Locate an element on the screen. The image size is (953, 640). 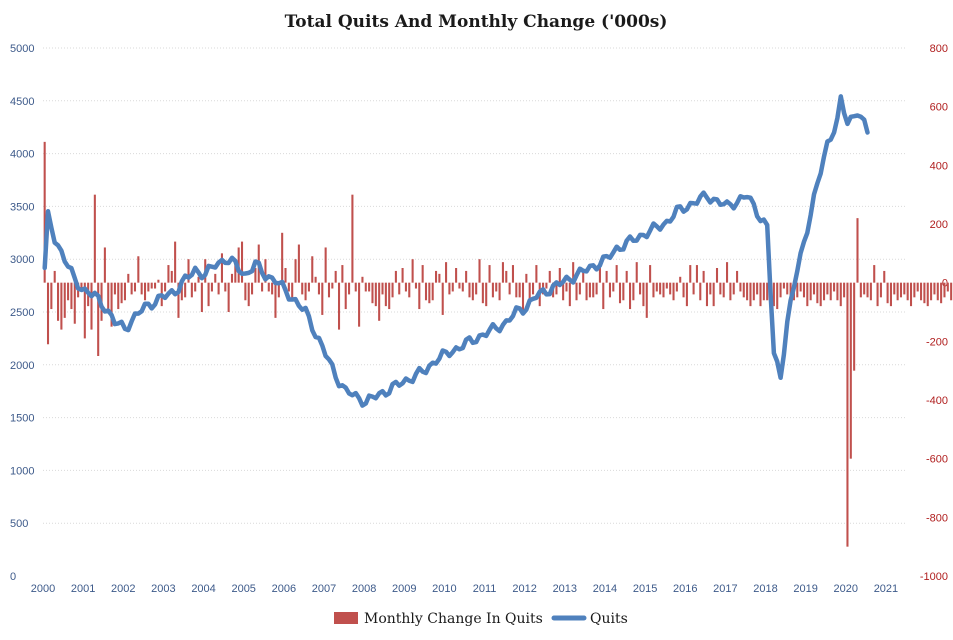
x-tick-label: 2007 is located at coordinates (324, 589).